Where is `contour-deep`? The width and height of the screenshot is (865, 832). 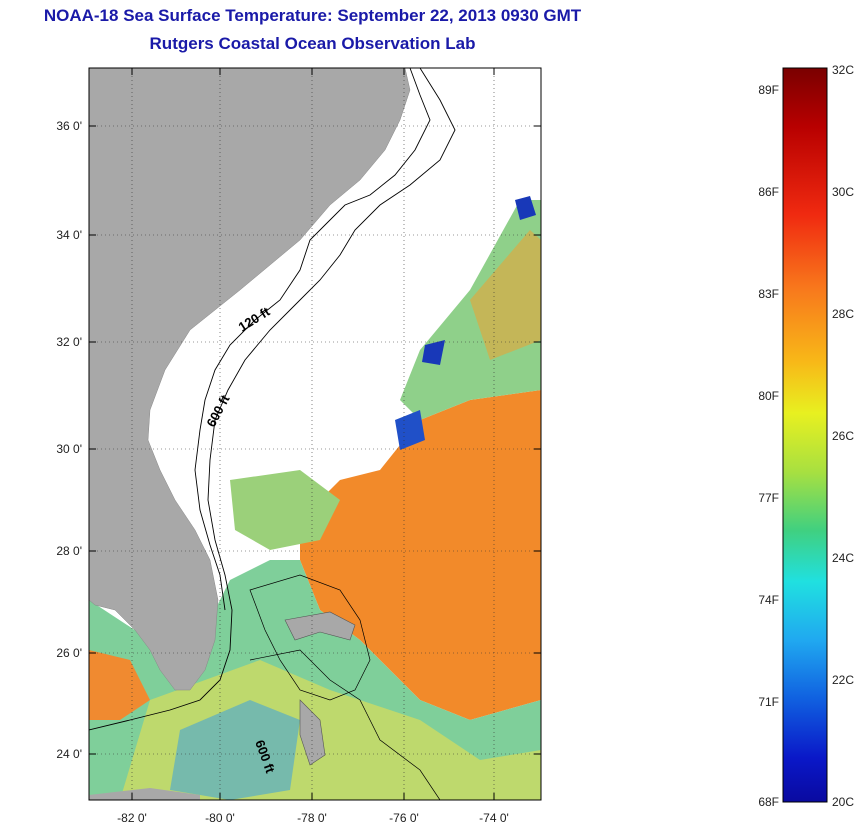 contour-deep is located at coordinates (310, 637).